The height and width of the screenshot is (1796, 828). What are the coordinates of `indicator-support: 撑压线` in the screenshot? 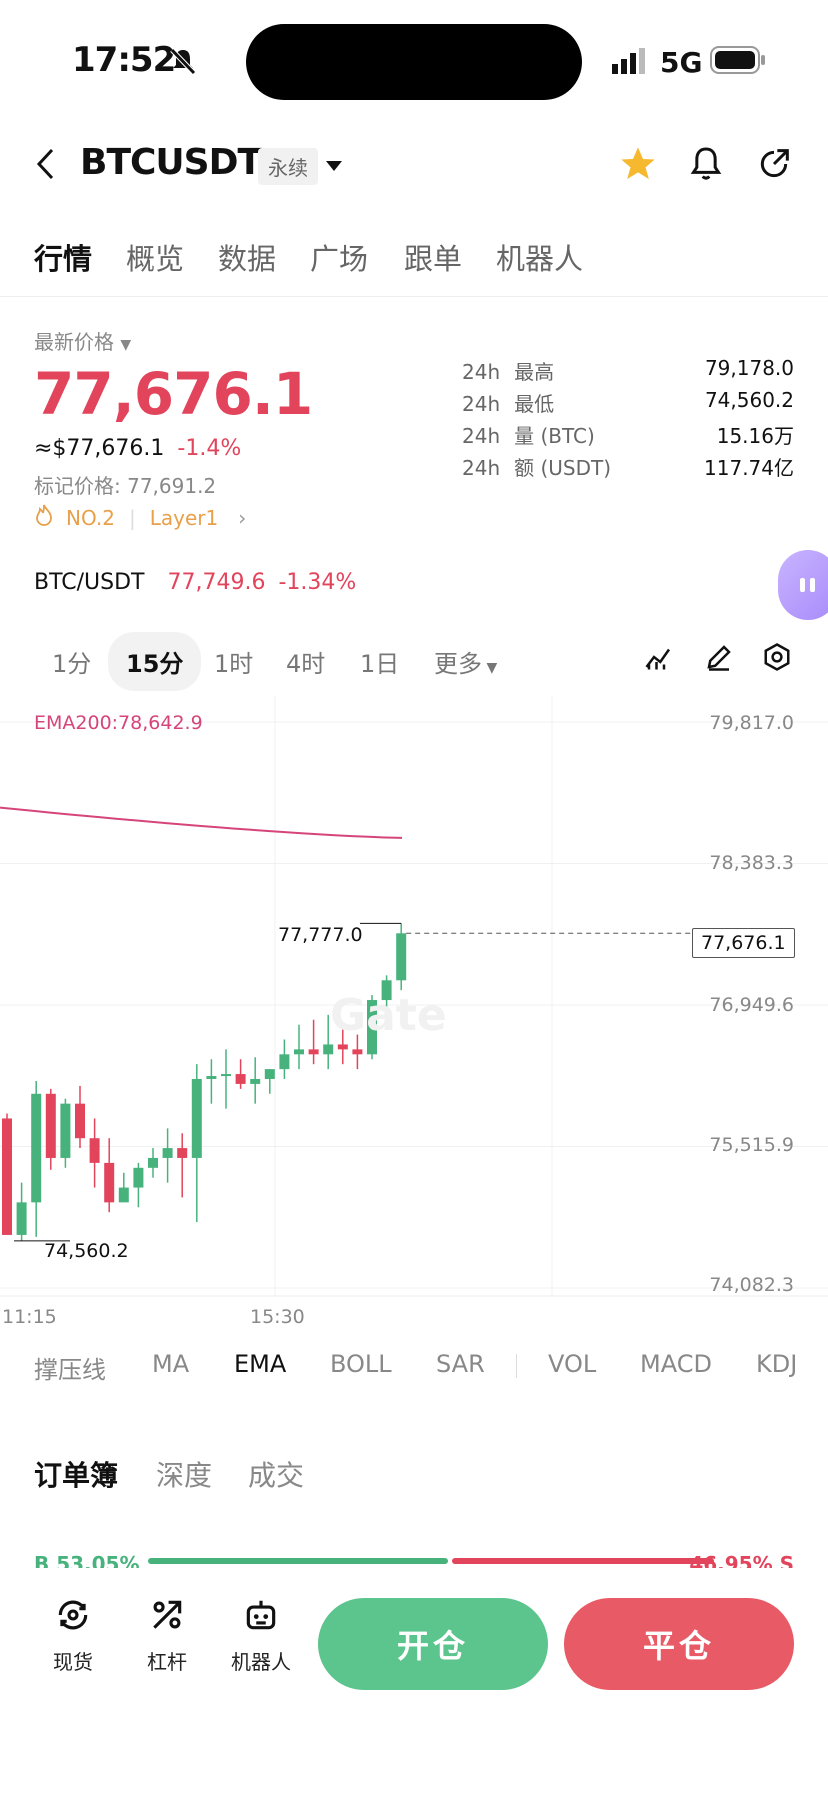 It's located at (70, 1370).